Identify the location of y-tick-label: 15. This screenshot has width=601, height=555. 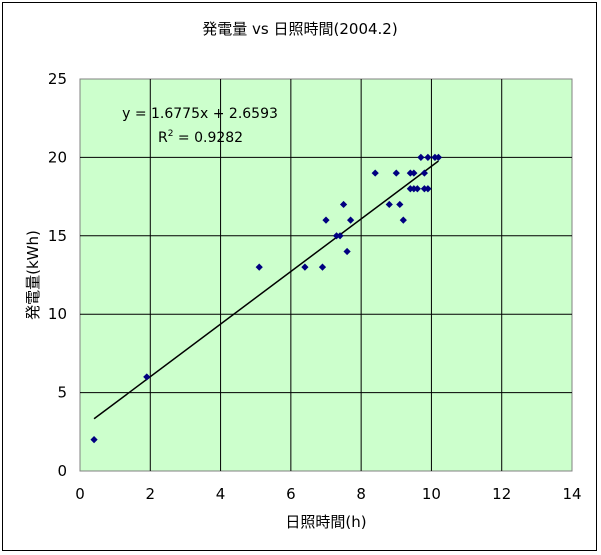
(57, 236).